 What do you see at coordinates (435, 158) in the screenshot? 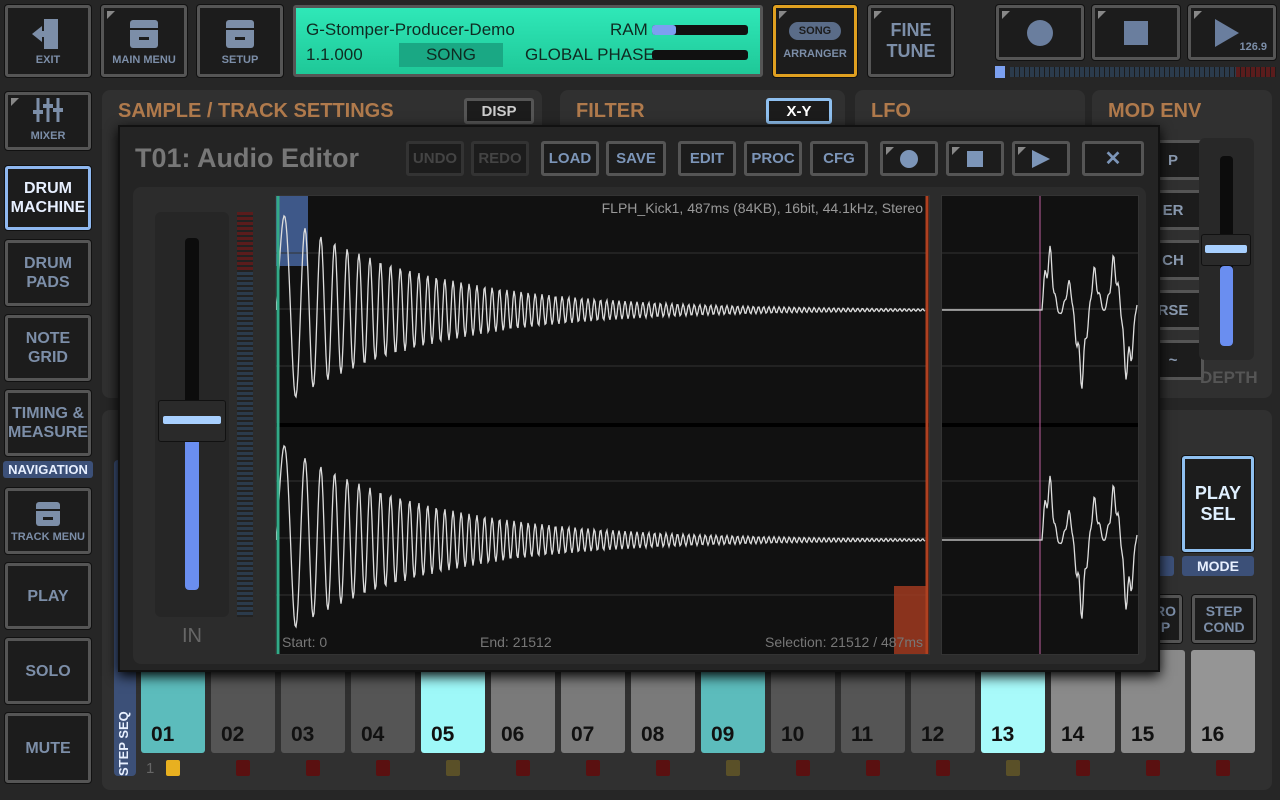
I see `undo-button: UNDO` at bounding box center [435, 158].